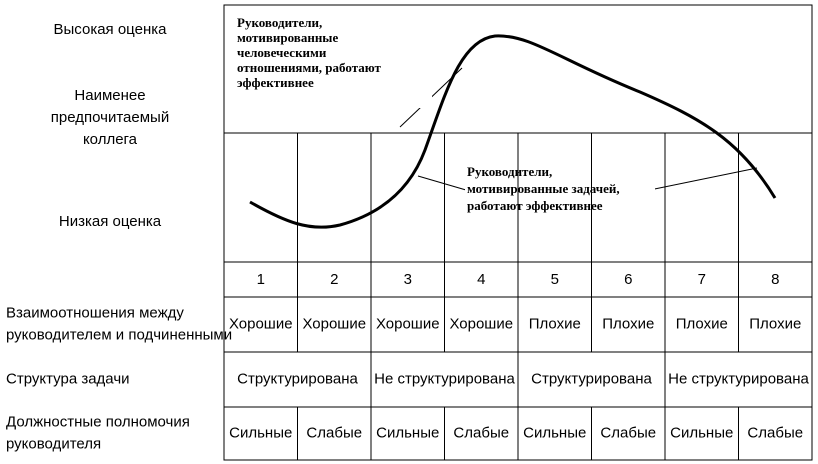 This screenshot has height=464, width=818. I want to click on axis-label: Наименее, so click(109, 95).